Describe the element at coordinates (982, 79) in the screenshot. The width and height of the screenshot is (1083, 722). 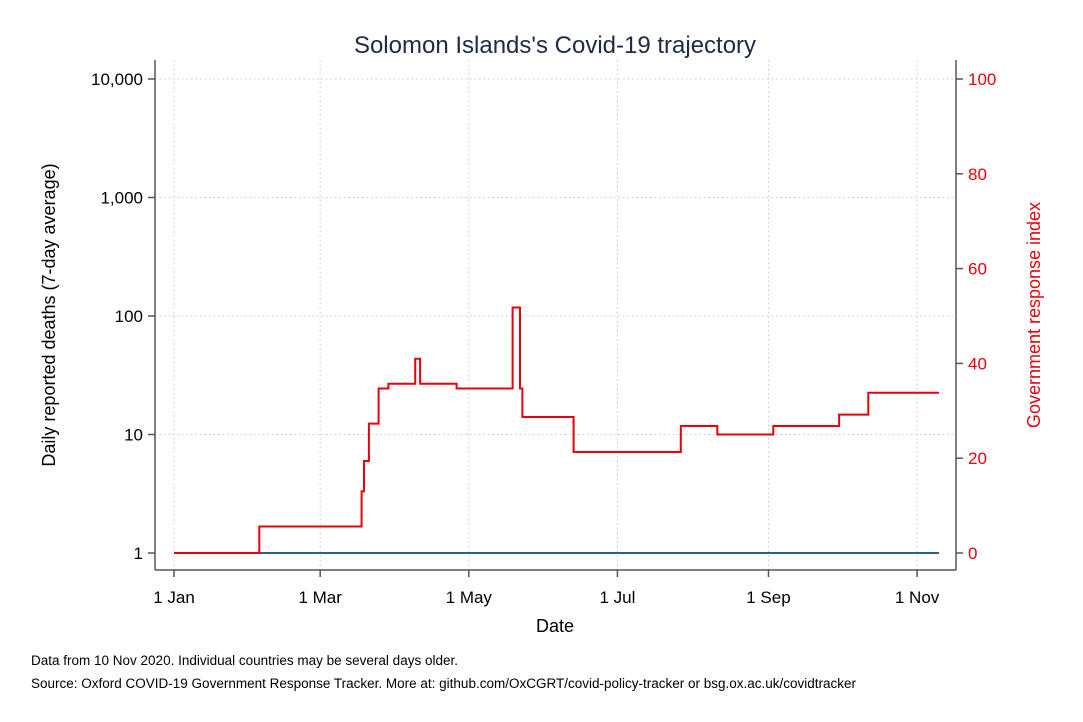
I see `right-tick-label: 100` at that location.